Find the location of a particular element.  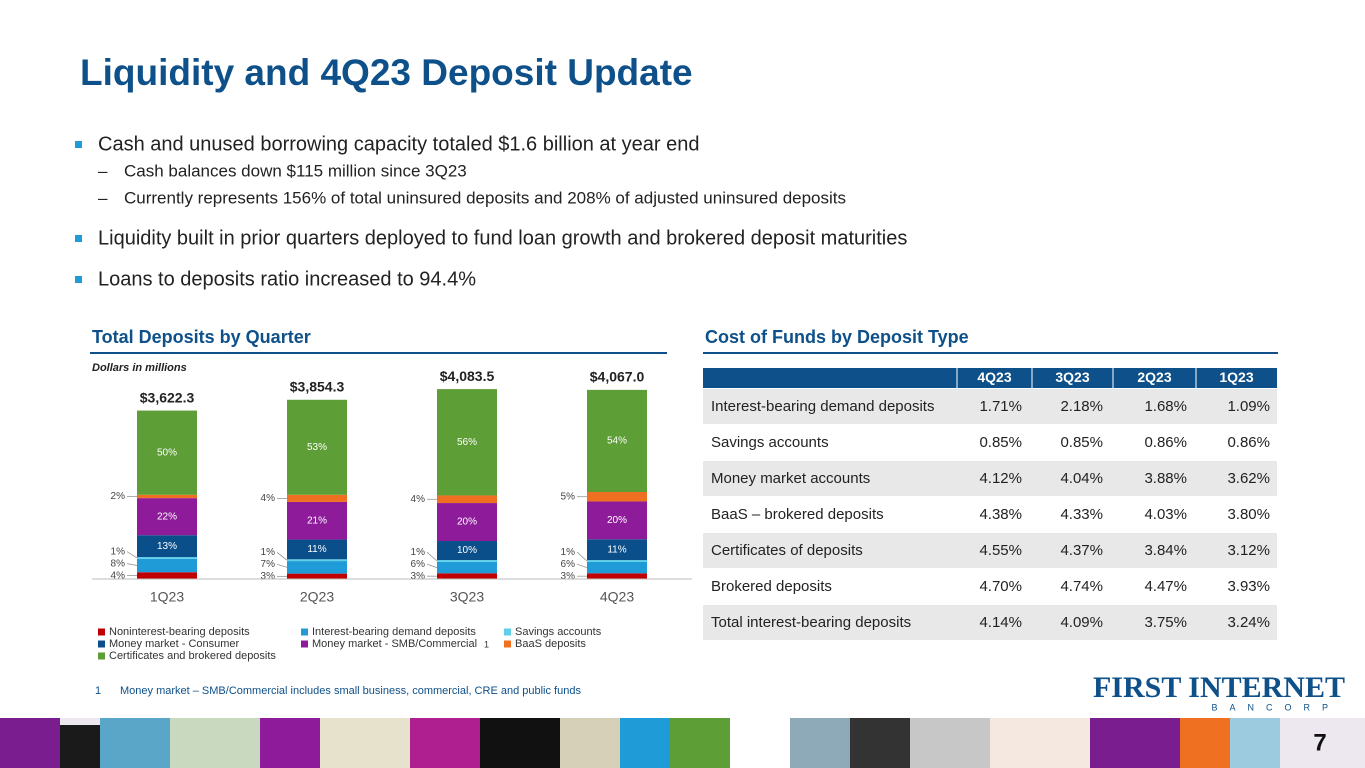

table-cell: 3.93% is located at coordinates (1248, 586).